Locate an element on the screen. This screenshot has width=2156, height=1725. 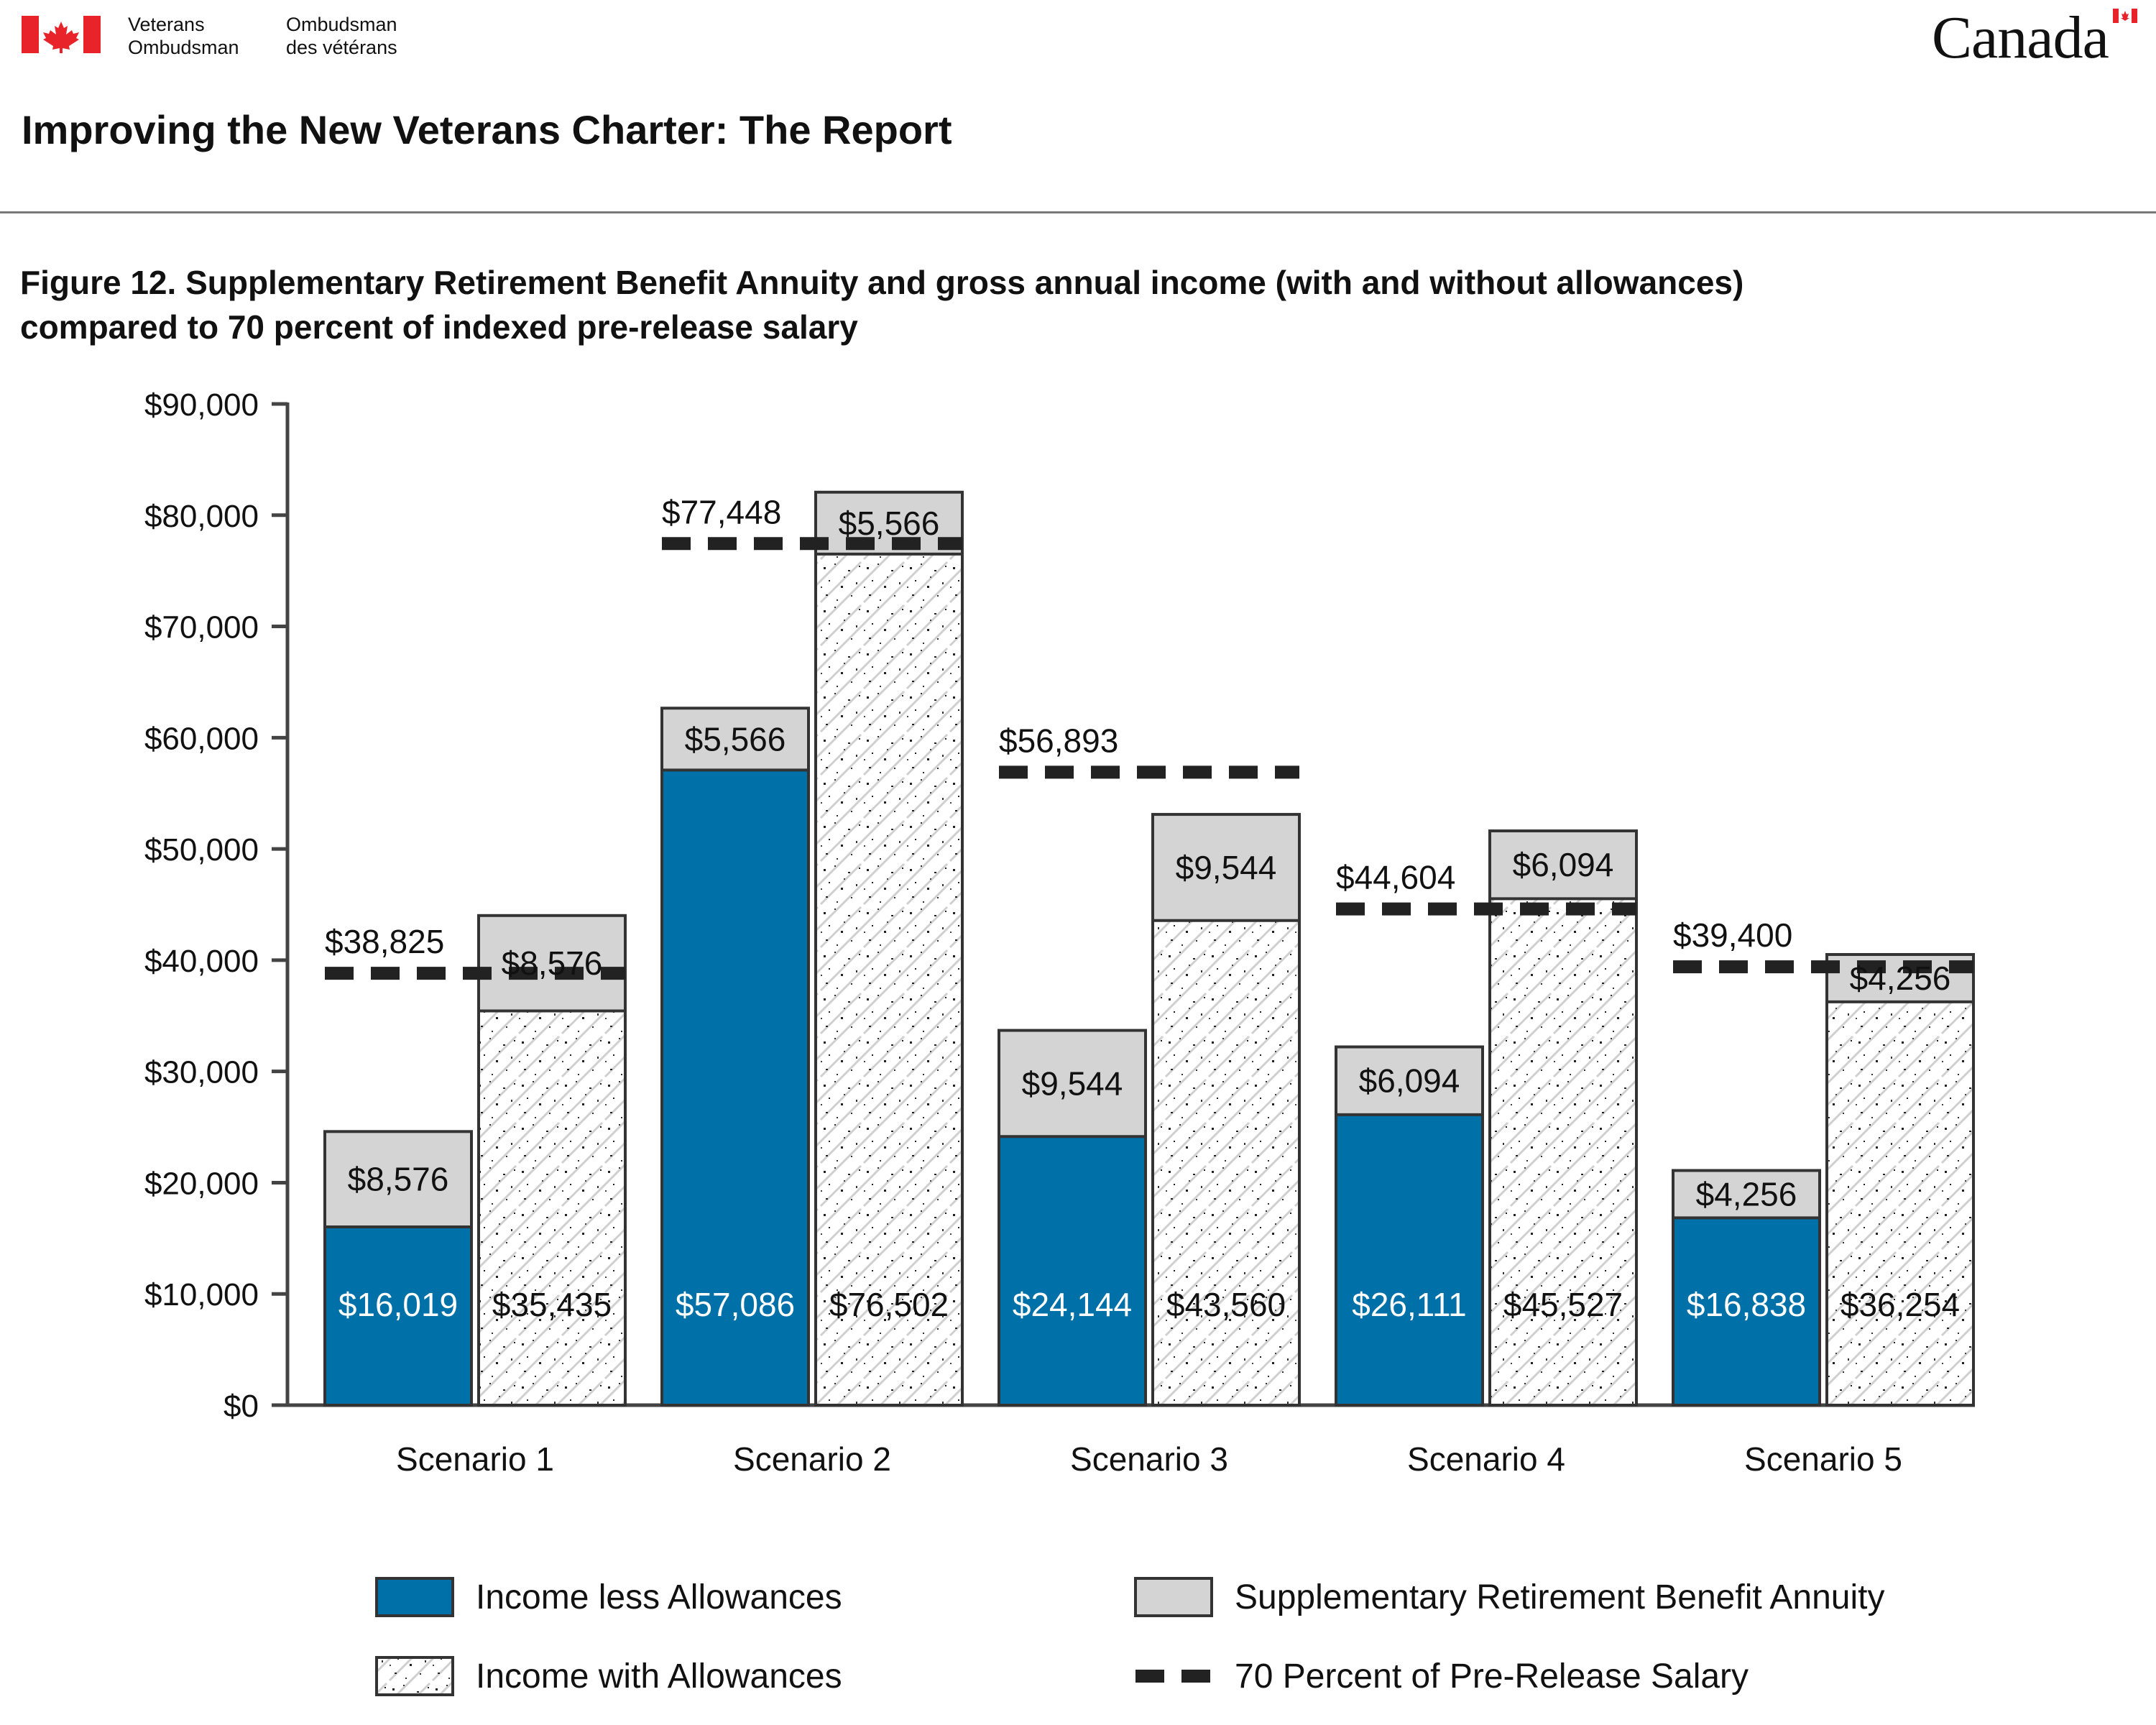
threshold-label: $39,400 is located at coordinates (1732, 935).